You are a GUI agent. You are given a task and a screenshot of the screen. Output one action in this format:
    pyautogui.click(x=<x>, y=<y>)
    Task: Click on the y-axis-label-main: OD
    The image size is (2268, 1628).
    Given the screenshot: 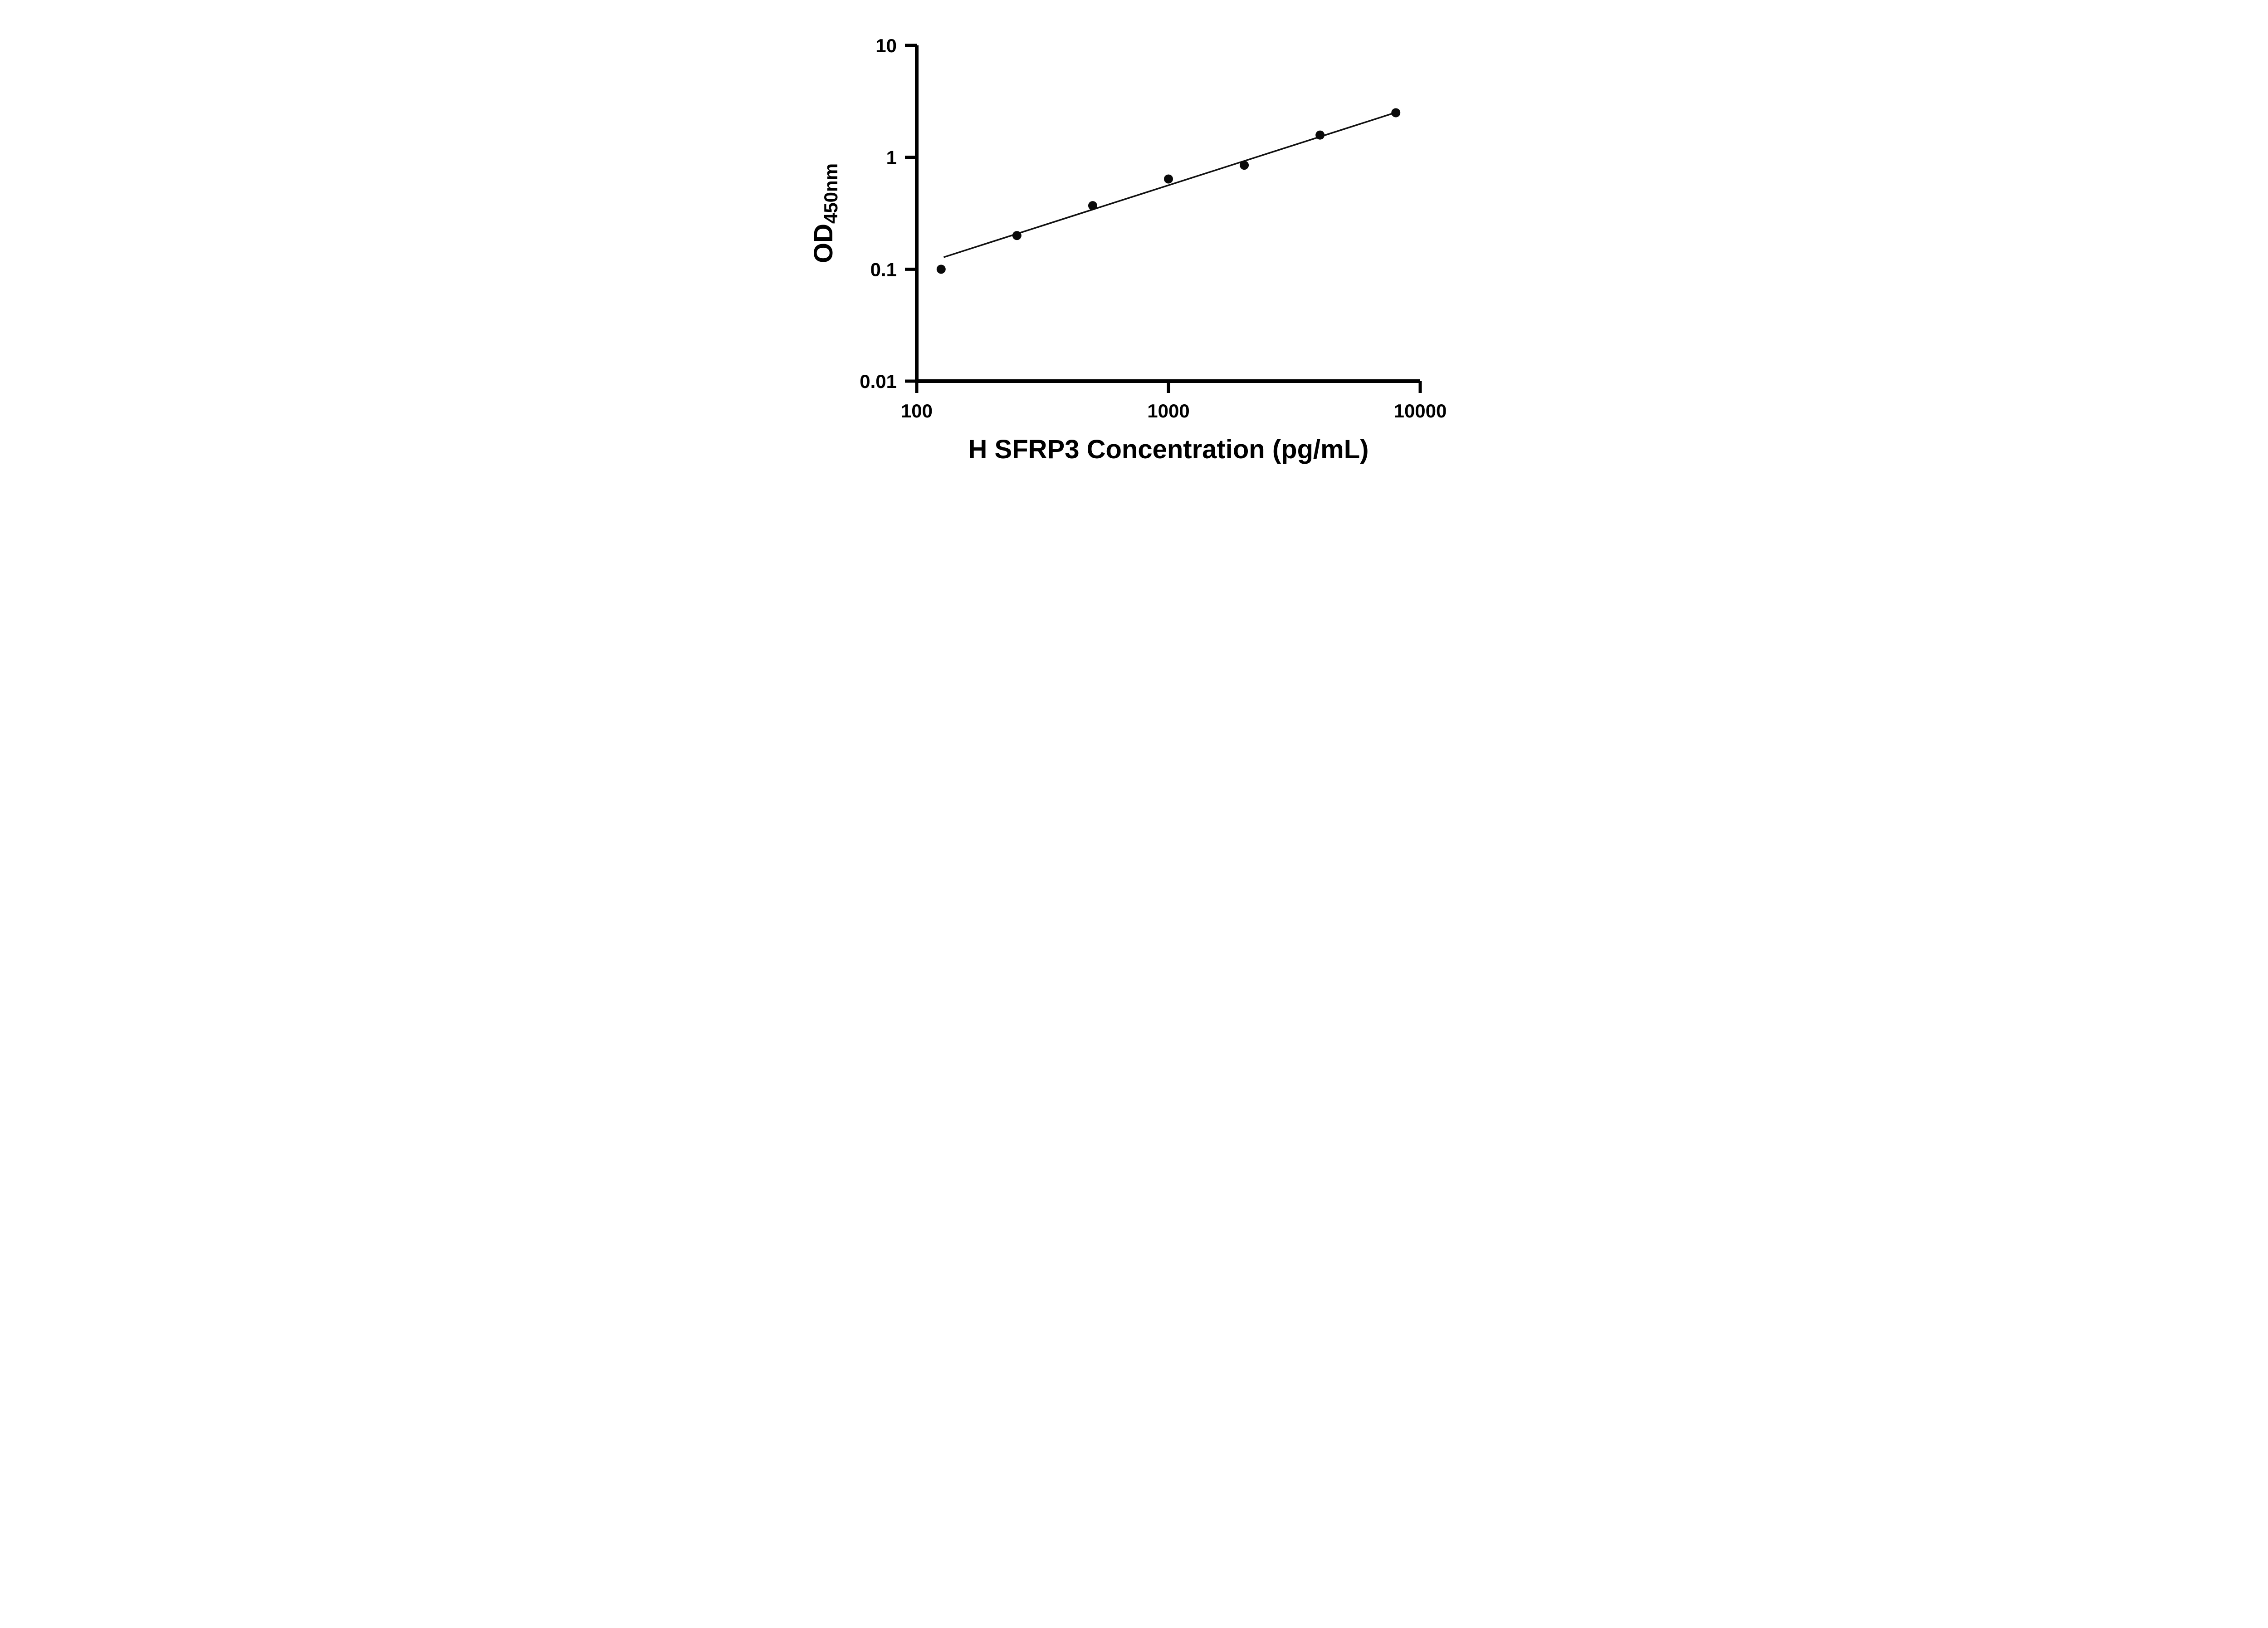 What is the action you would take?
    pyautogui.click(x=824, y=243)
    